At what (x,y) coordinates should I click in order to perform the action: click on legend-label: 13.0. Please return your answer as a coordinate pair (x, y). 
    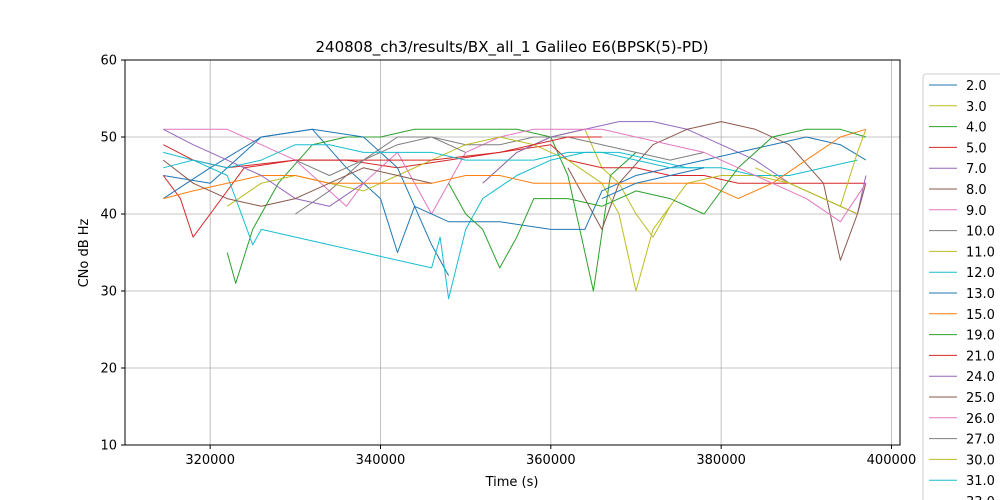
    Looking at the image, I should click on (980, 294).